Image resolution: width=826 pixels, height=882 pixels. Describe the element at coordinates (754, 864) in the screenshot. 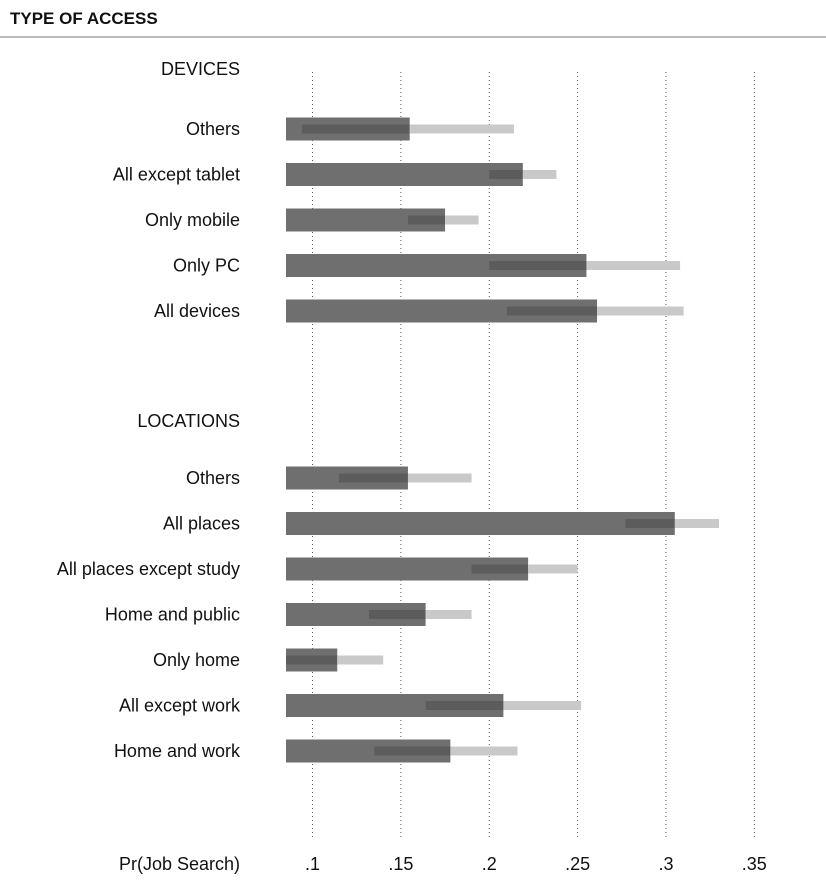

I see `x-tick-label: .35` at that location.